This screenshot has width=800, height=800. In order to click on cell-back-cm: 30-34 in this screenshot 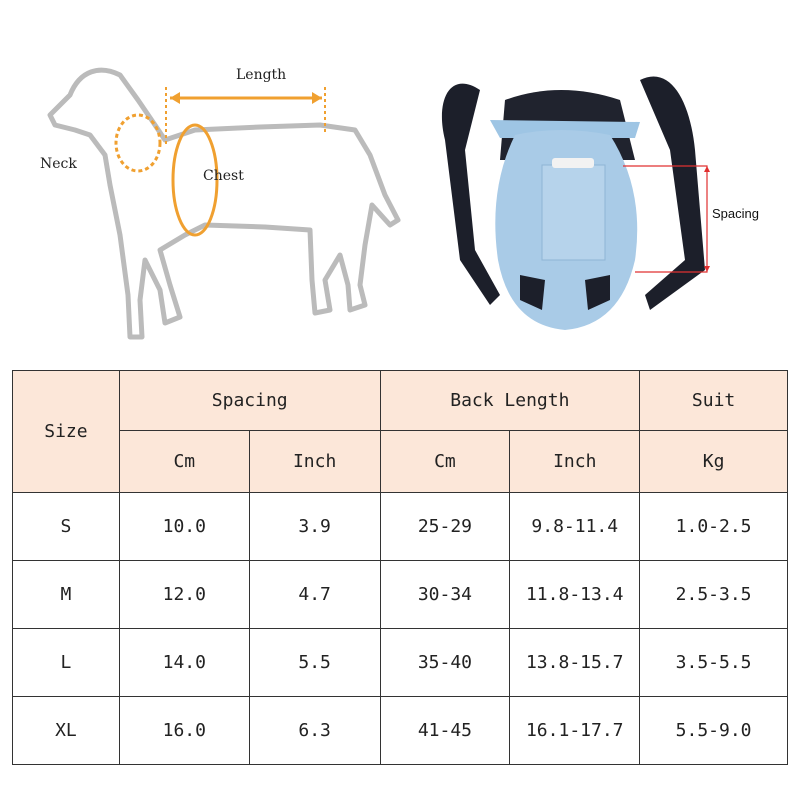, I will do `click(445, 594)`.